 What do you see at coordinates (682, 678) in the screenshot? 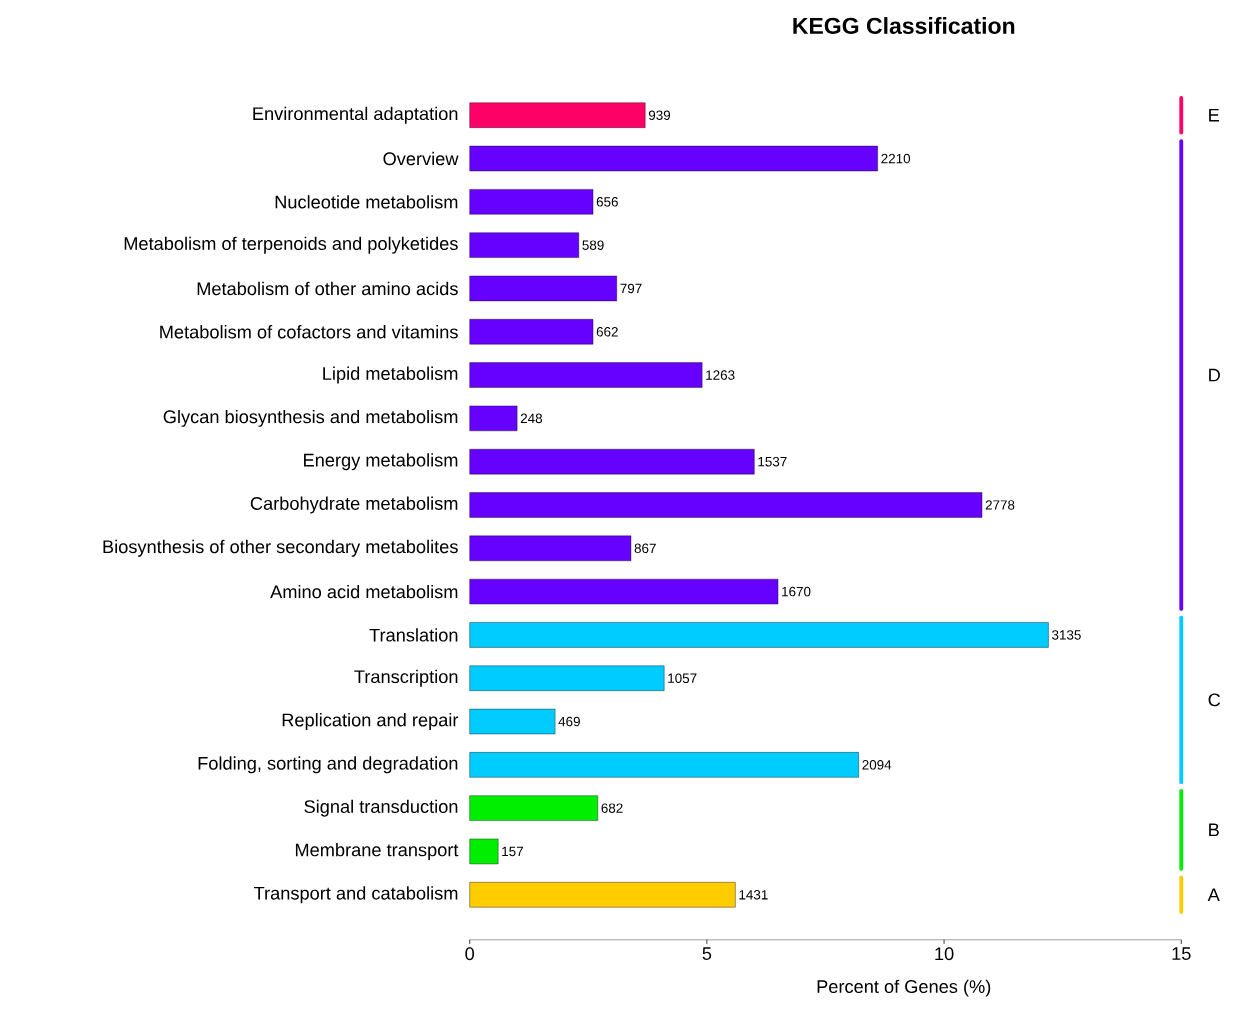
I see `annotation: 1057` at bounding box center [682, 678].